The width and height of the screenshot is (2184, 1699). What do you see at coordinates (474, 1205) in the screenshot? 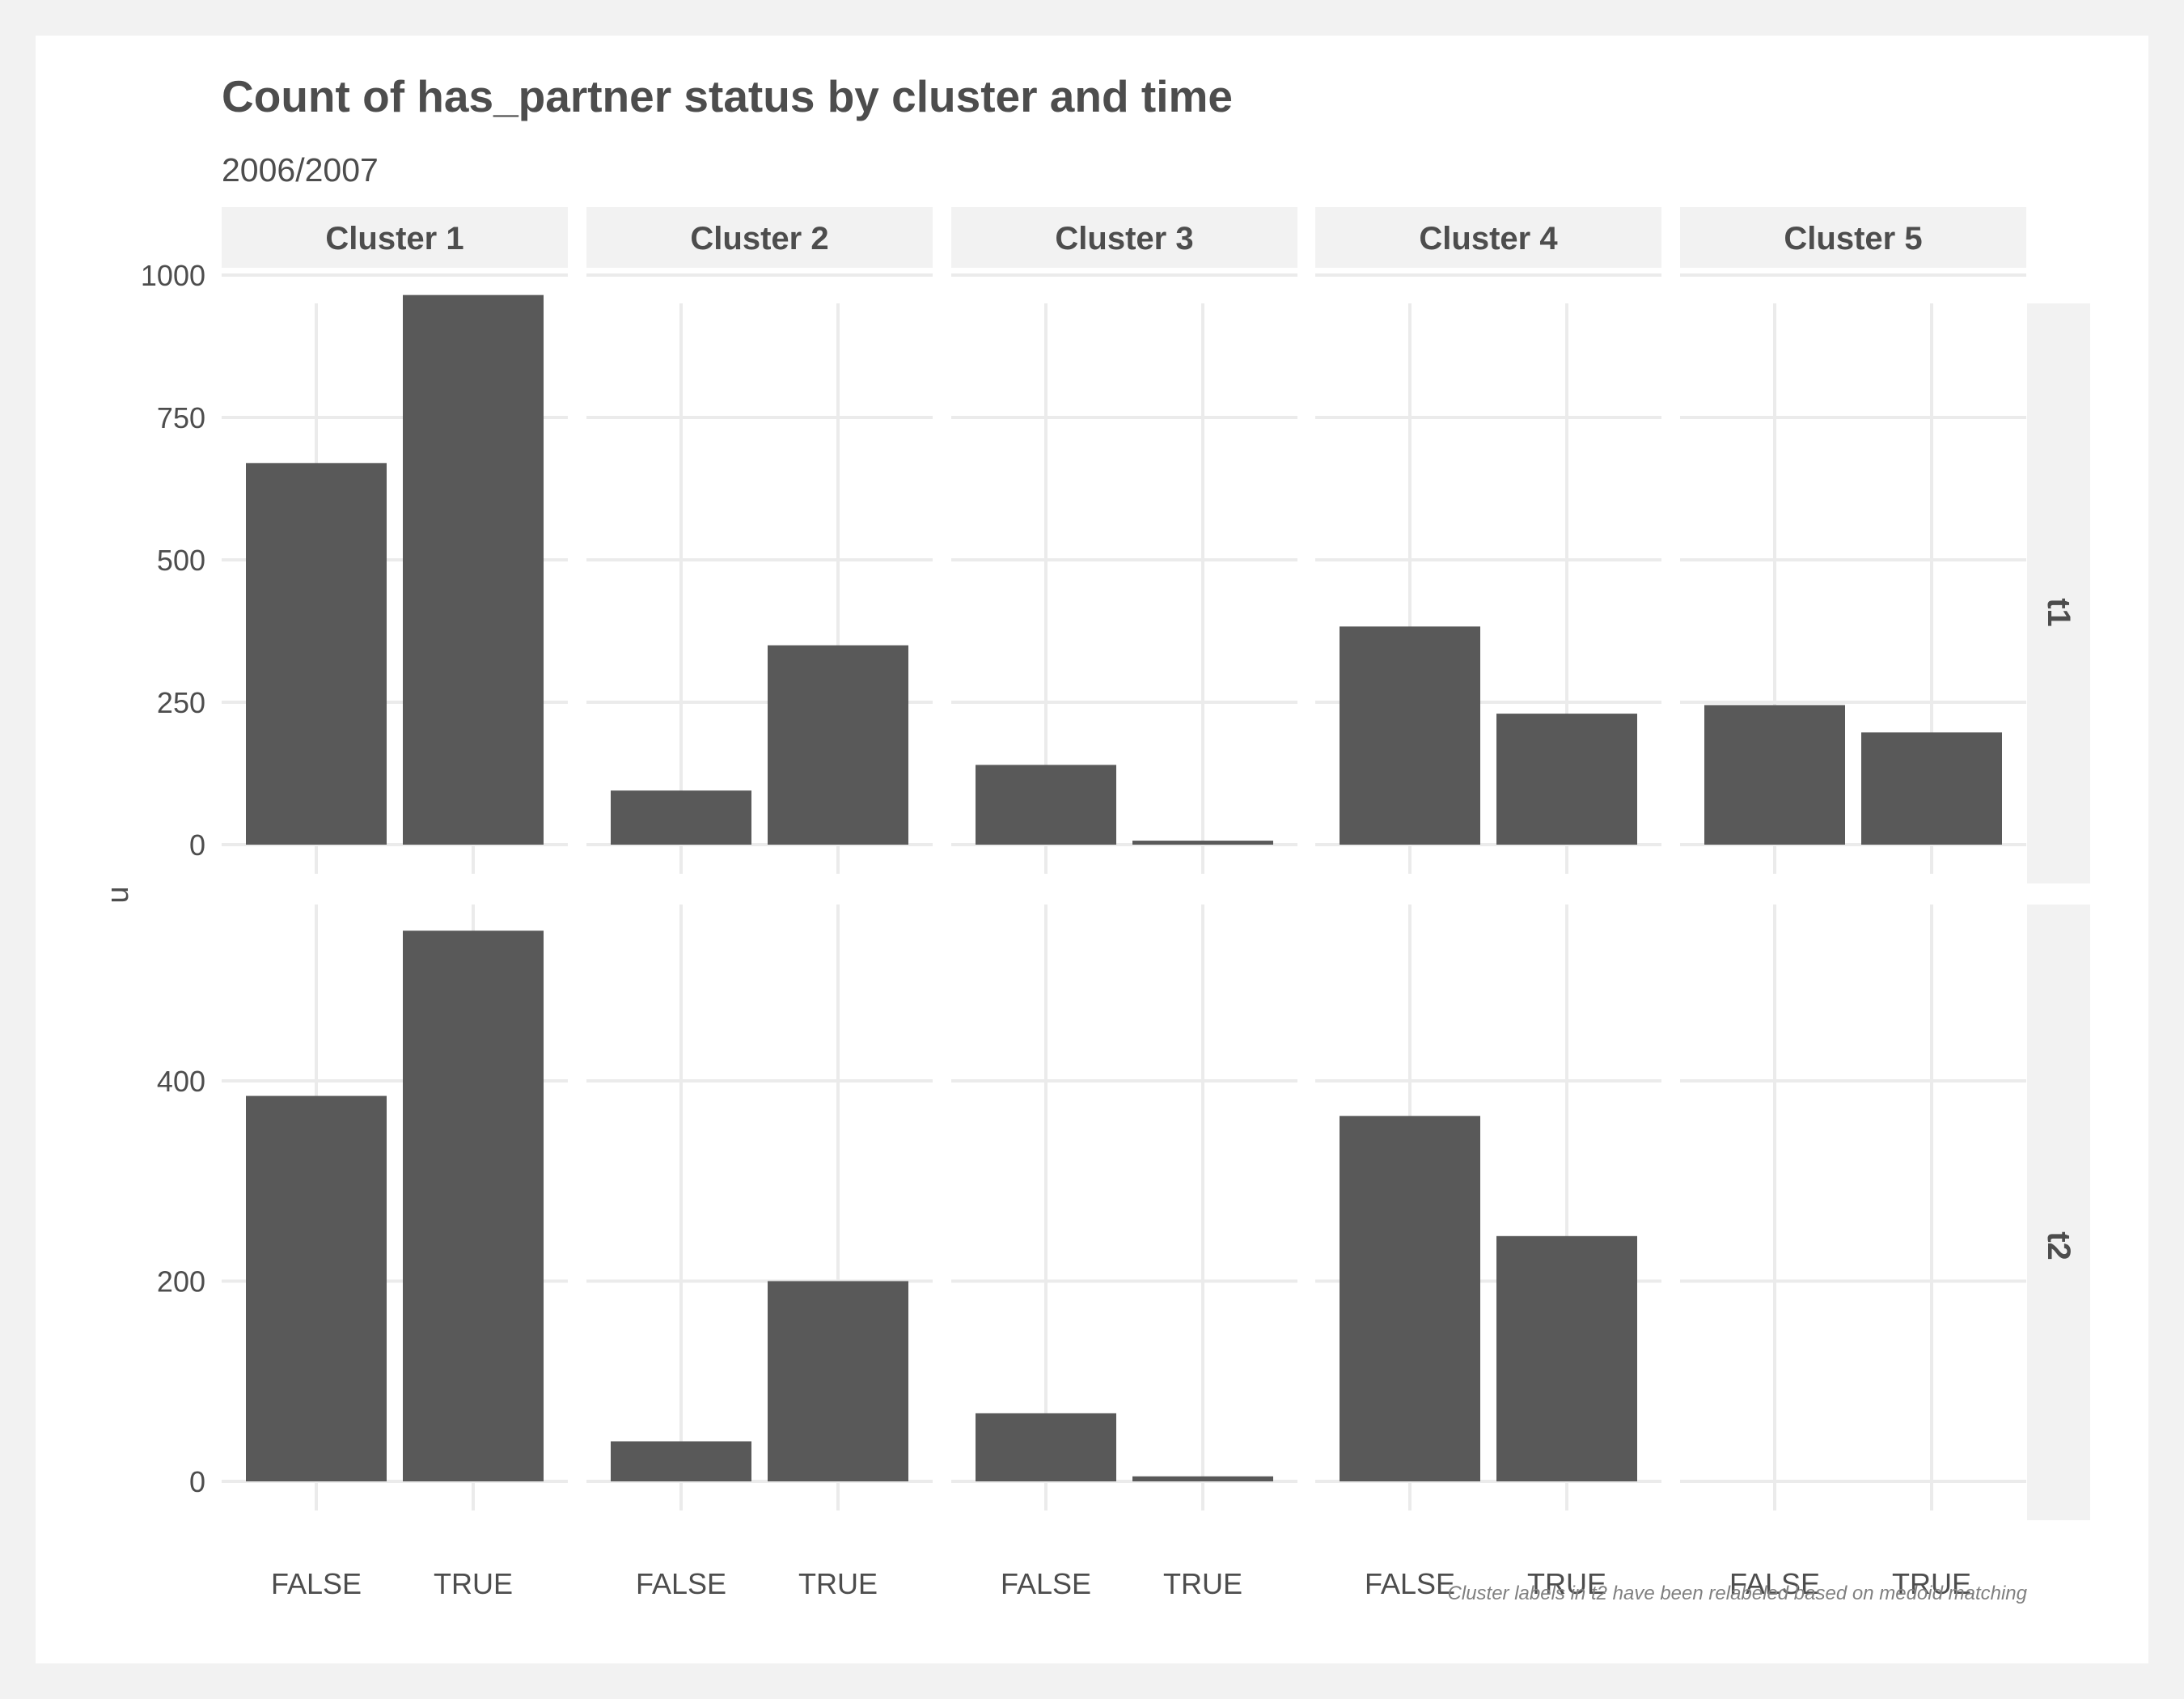
I see `bar-t2-1-true` at bounding box center [474, 1205].